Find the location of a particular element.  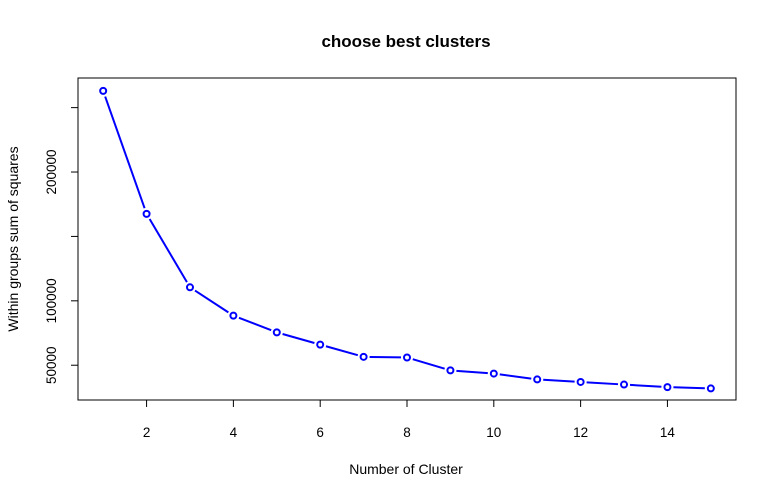

x-tick-label: 12 is located at coordinates (580, 432).